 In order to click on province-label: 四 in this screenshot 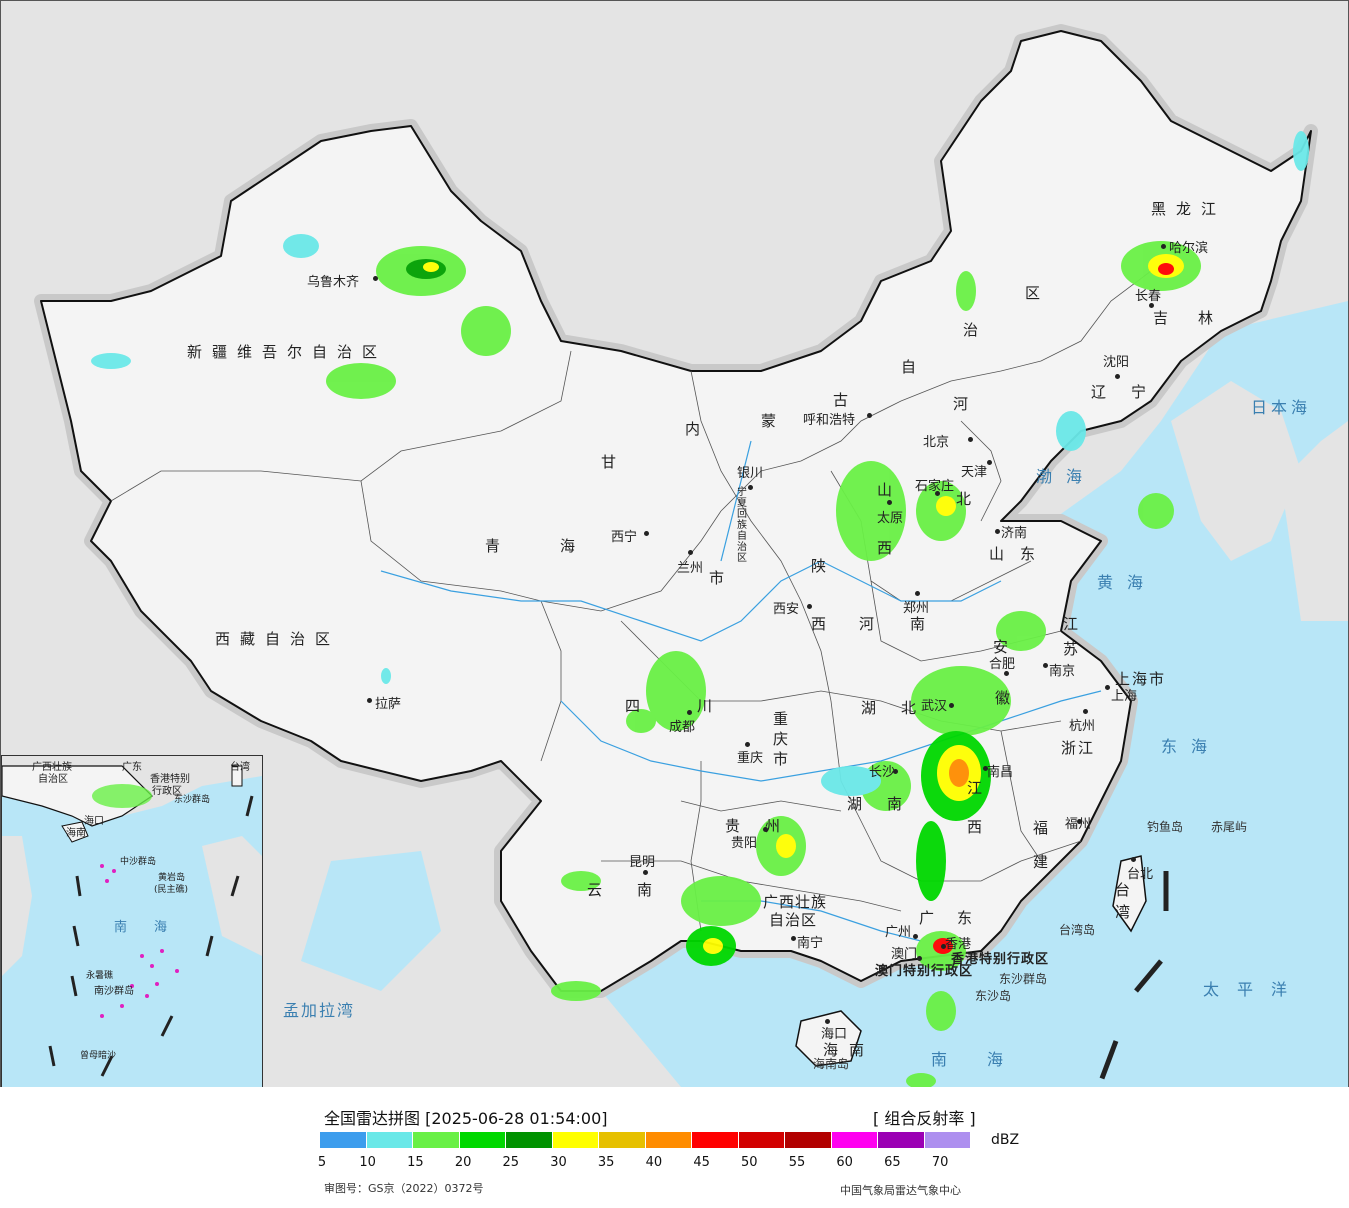, I will do `click(638, 706)`.